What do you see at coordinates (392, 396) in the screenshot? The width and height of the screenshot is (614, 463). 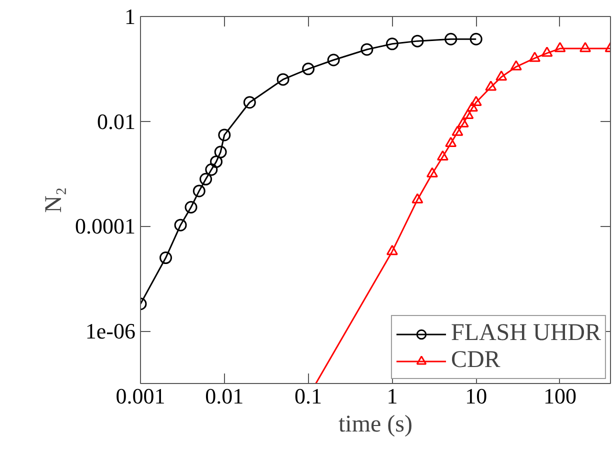 I see `x-tick-label: 1` at bounding box center [392, 396].